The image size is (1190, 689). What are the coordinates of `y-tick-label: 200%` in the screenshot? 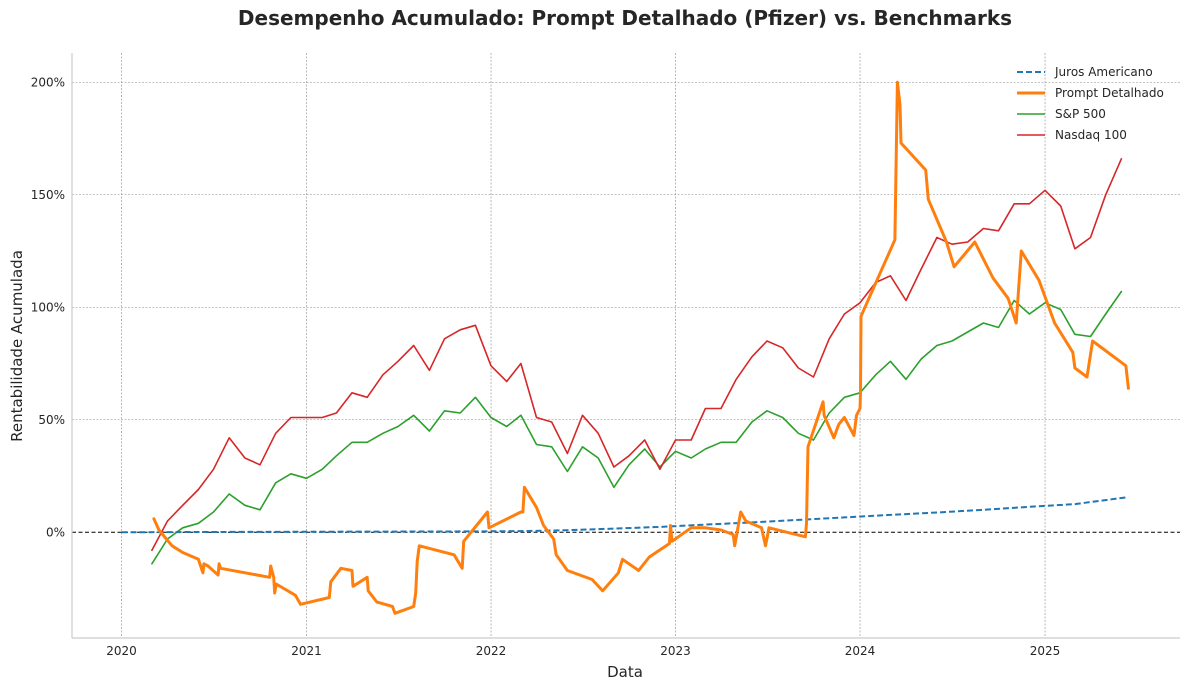 It's located at (48, 82).